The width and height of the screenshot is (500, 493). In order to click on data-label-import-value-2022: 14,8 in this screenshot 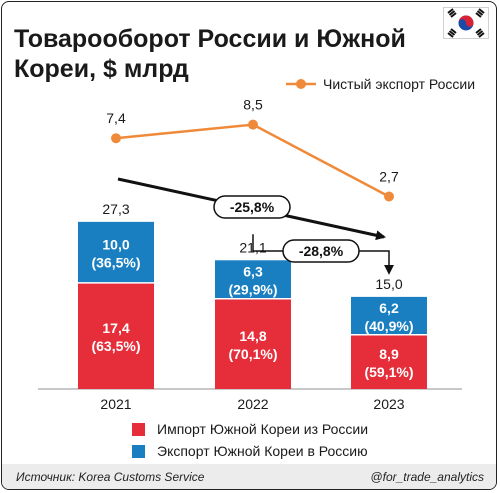, I will do `click(252, 336)`.